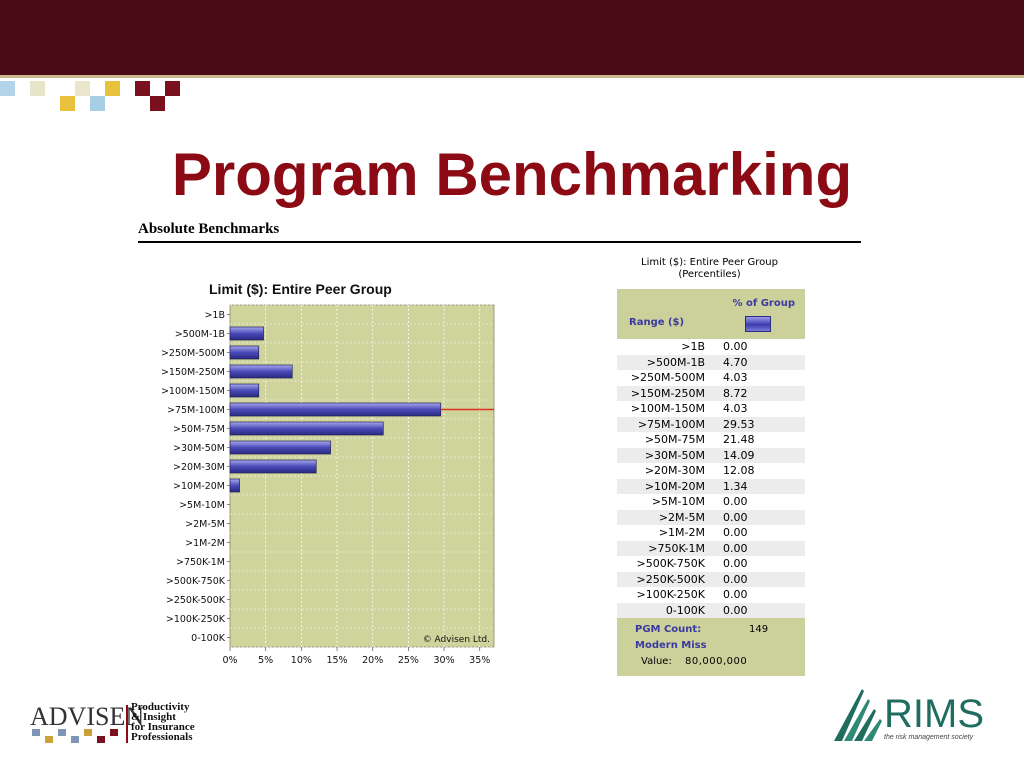 Image resolution: width=1024 pixels, height=768 pixels. Describe the element at coordinates (196, 619) in the screenshot. I see `y-tick-label: >100K-250K` at that location.